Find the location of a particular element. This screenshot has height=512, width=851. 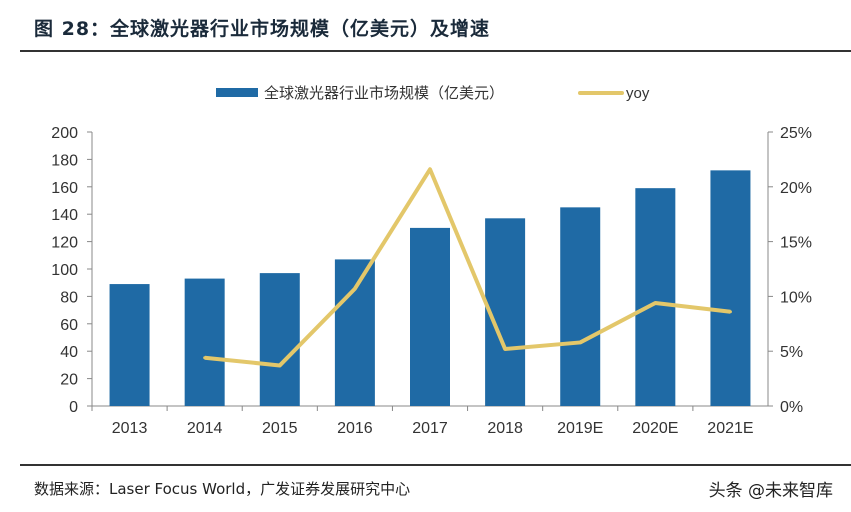

x-tick-label: 2021E is located at coordinates (730, 428).